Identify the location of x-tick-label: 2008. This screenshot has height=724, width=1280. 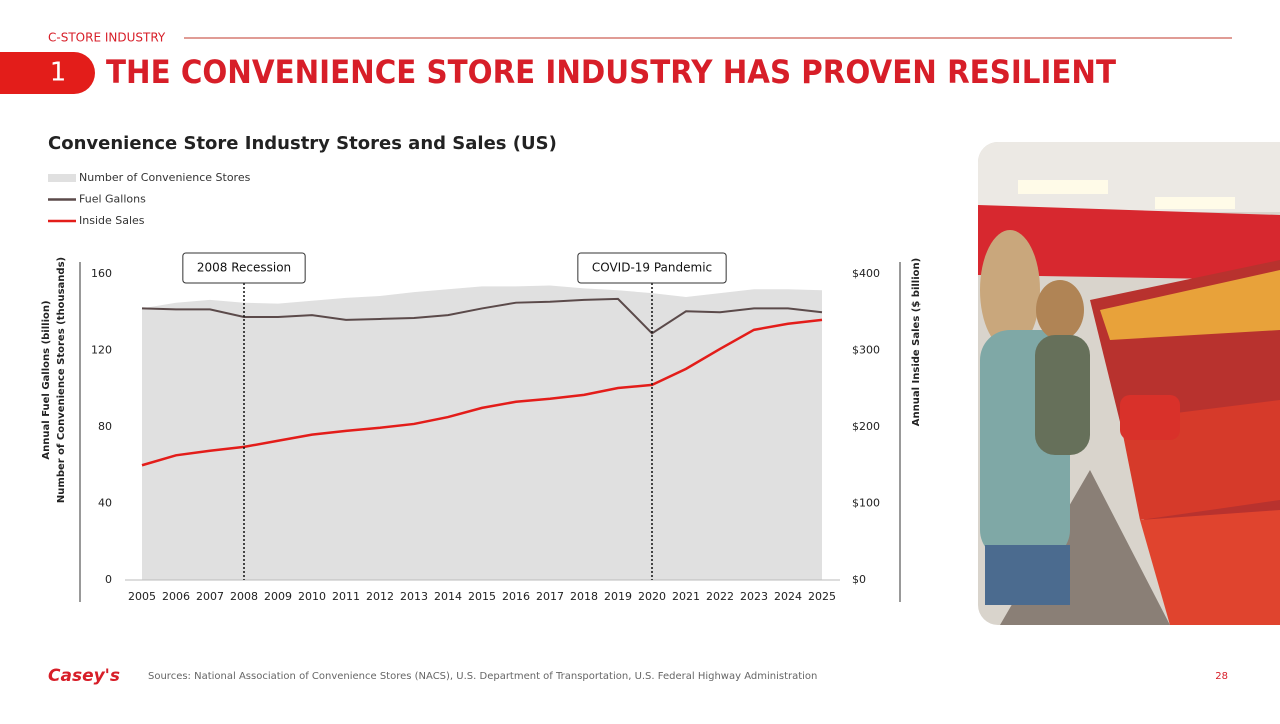
(244, 596).